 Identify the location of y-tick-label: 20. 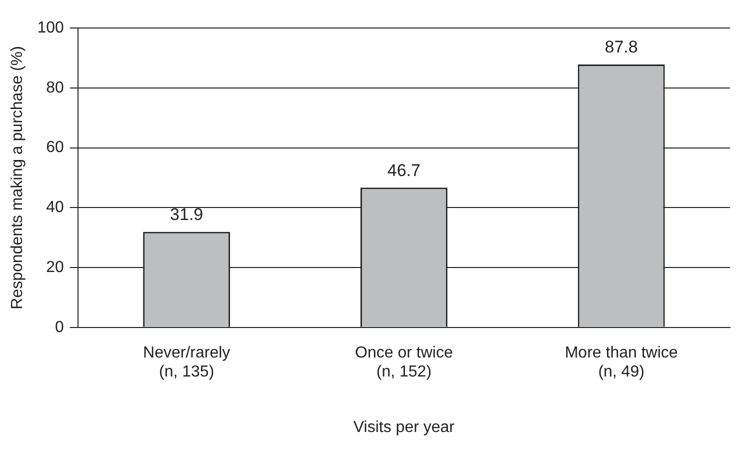
(55, 267).